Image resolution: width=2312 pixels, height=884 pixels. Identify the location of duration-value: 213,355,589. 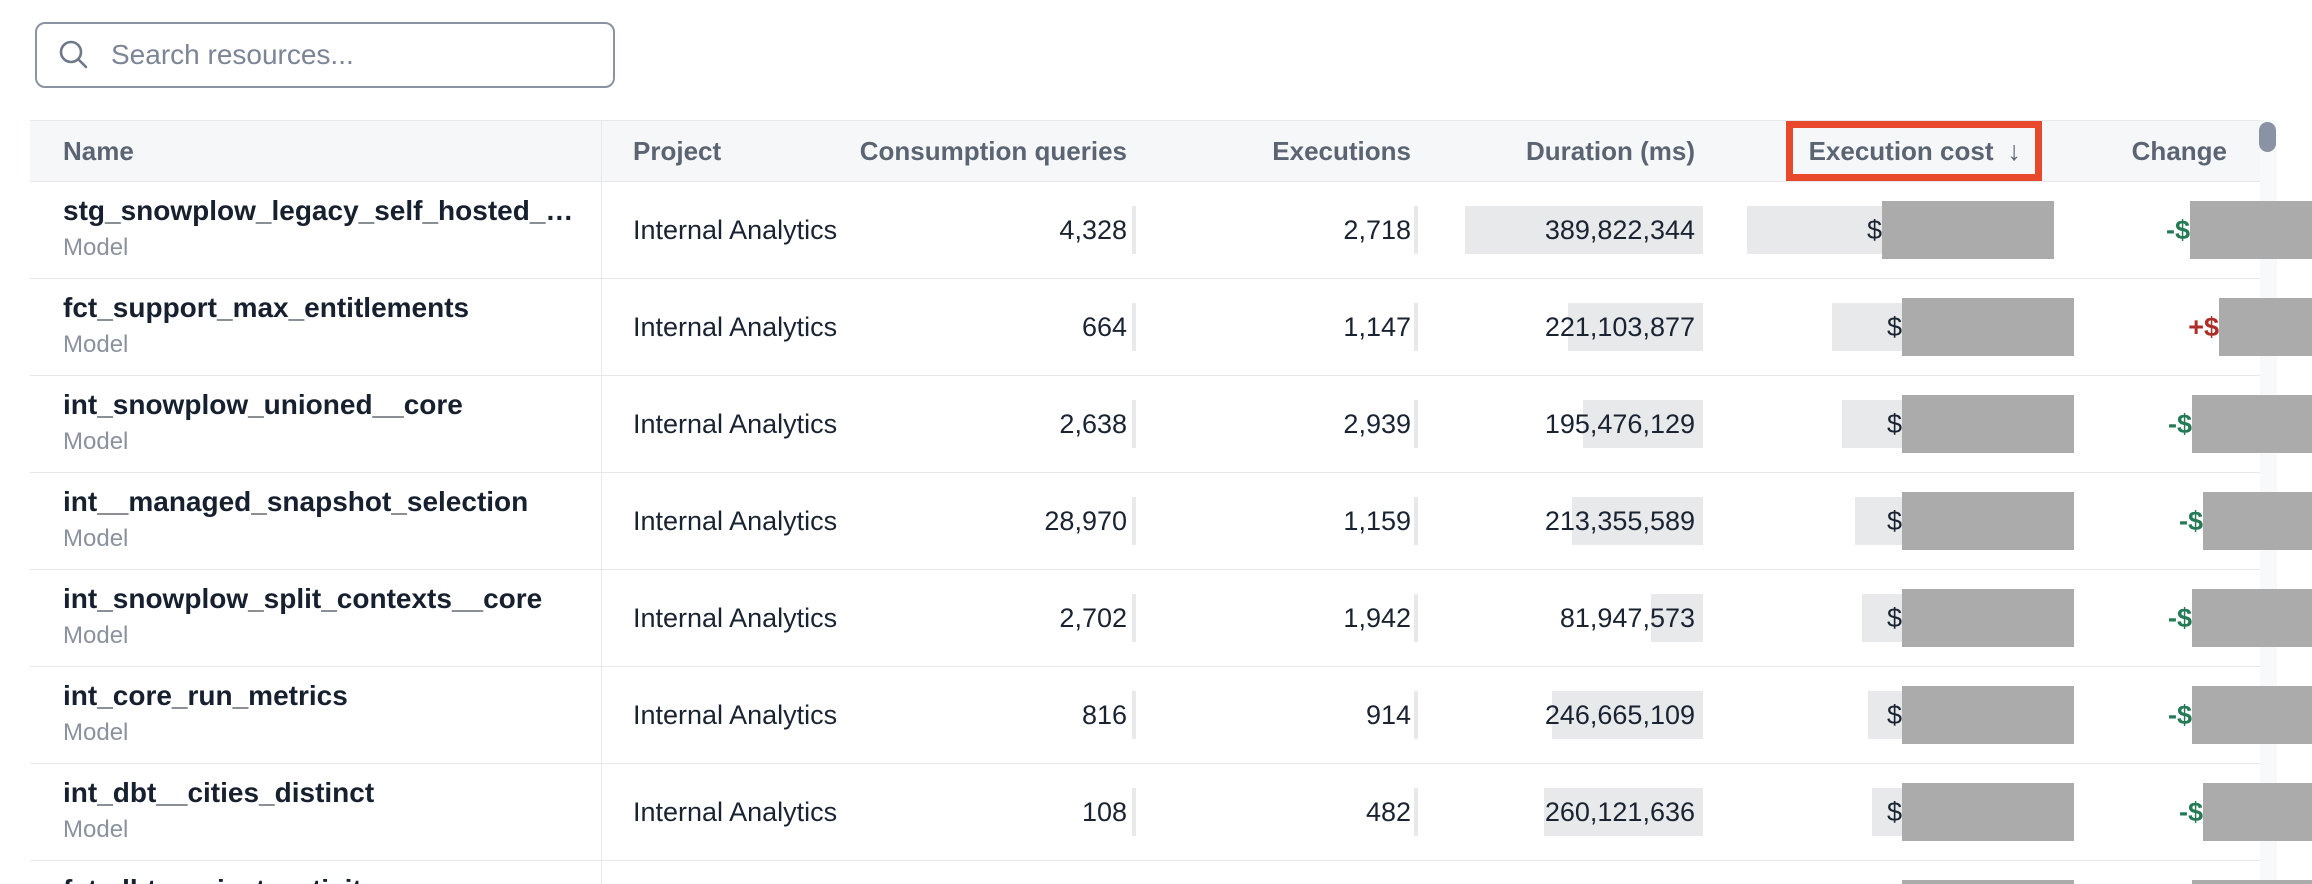
(1619, 520).